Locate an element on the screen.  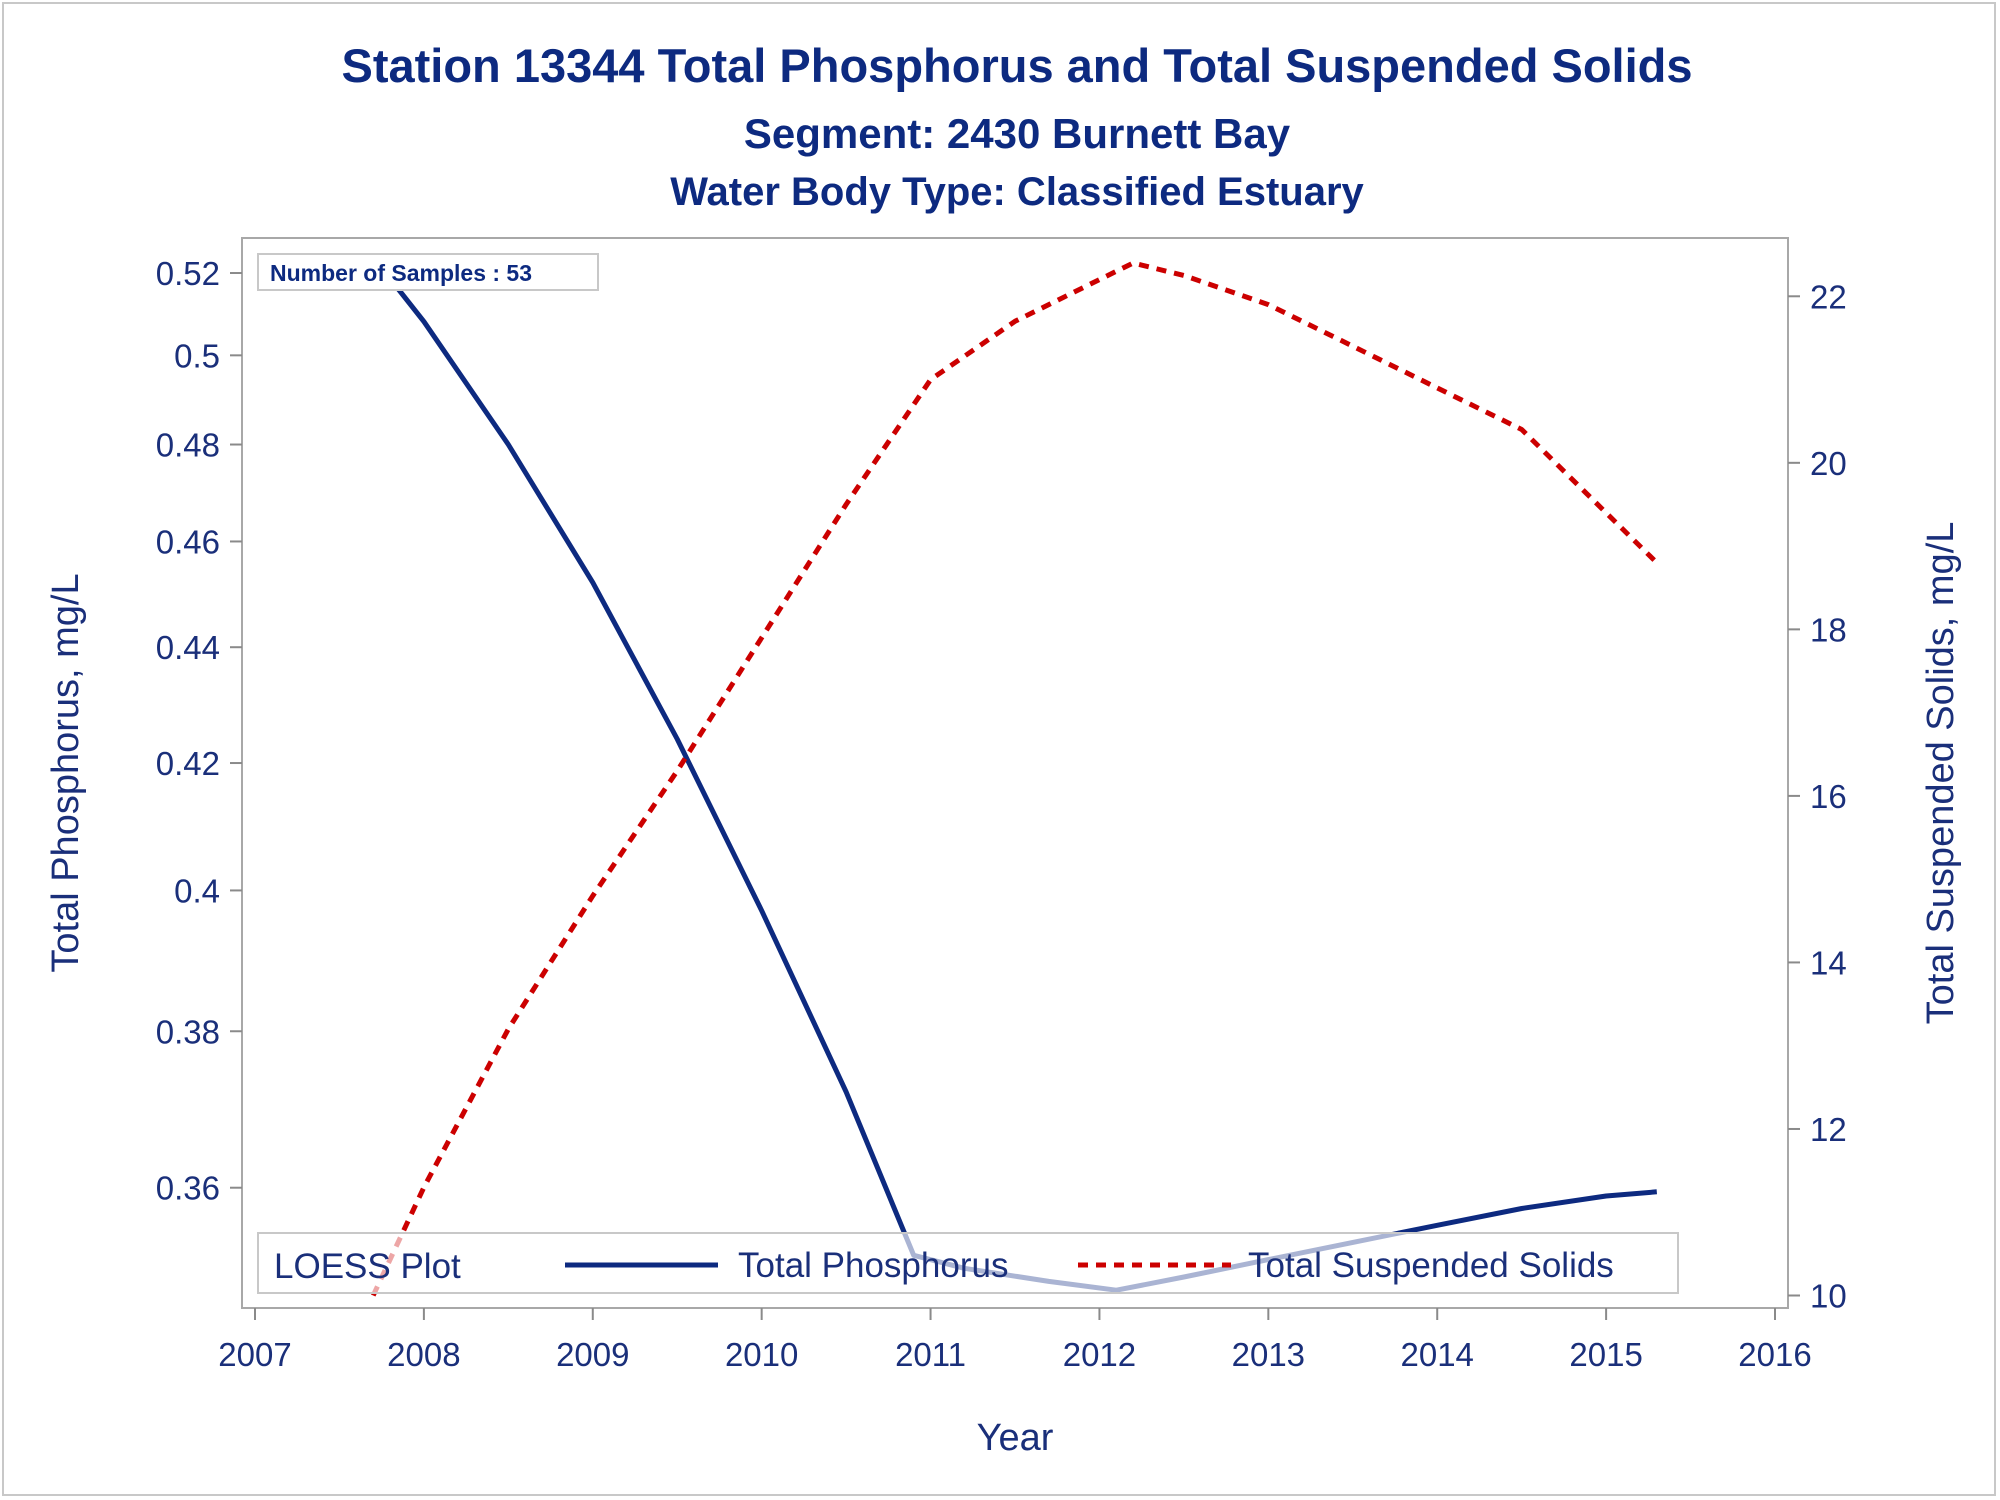
y-right-tick-label: 18 is located at coordinates (1828, 629).